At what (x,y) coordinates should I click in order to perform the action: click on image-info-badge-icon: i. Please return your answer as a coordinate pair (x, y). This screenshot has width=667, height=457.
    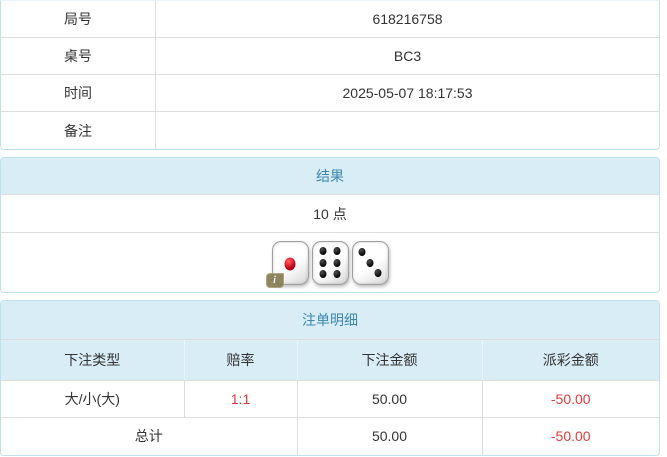
    Looking at the image, I should click on (274, 280).